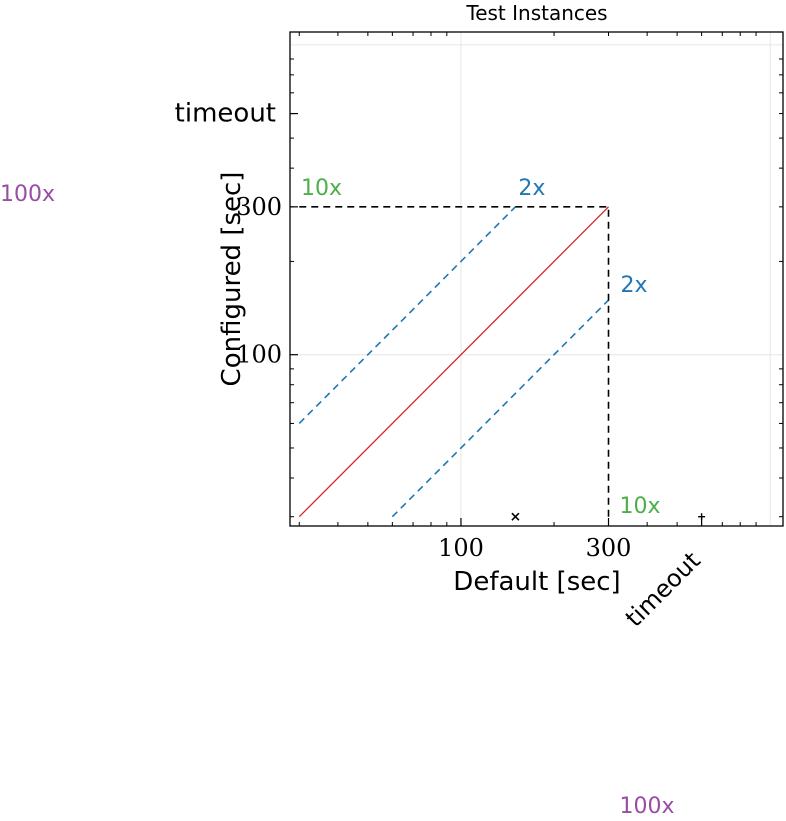 This screenshot has height=821, width=786. I want to click on x-tick-label: timeout, so click(663, 589).